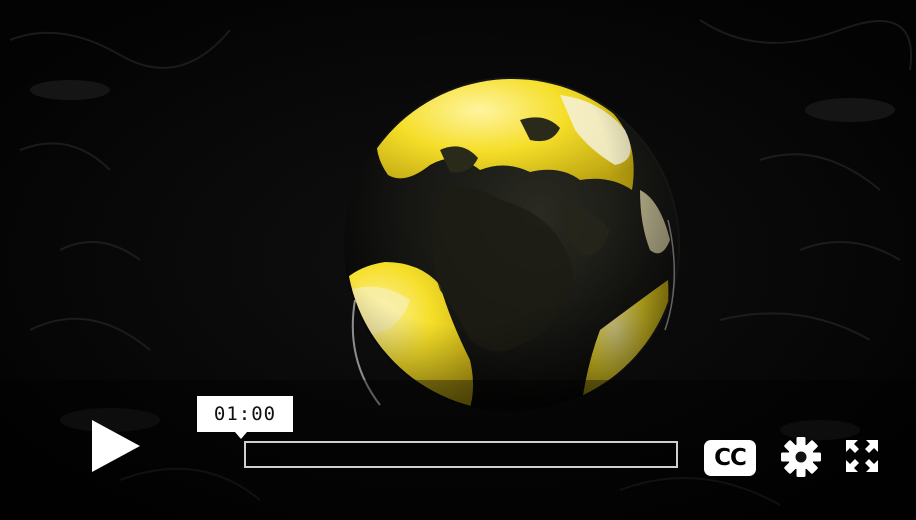  What do you see at coordinates (245, 414) in the screenshot?
I see `time-tooltip-text: 01:00` at bounding box center [245, 414].